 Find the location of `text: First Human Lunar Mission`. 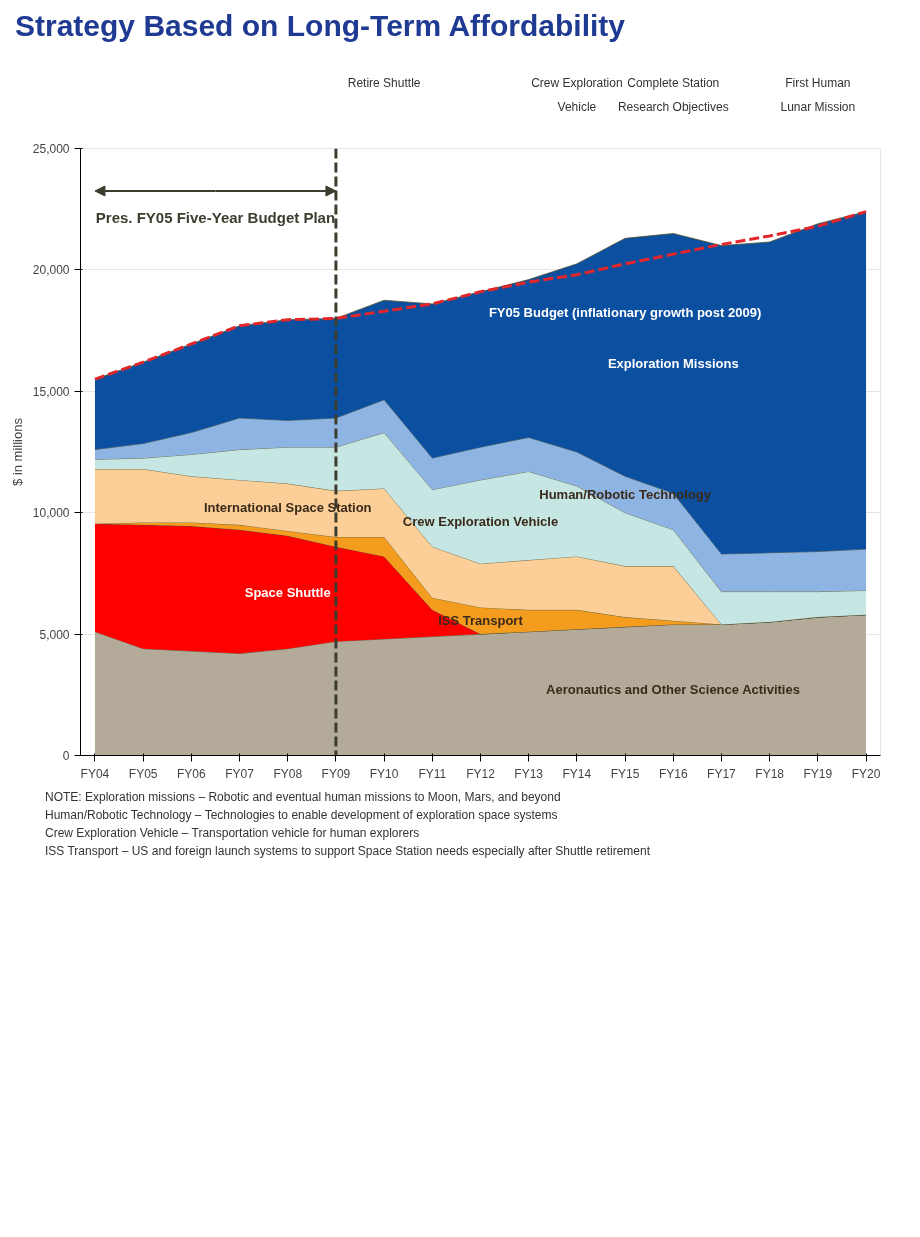

text: First Human Lunar Mission is located at coordinates (818, 94).